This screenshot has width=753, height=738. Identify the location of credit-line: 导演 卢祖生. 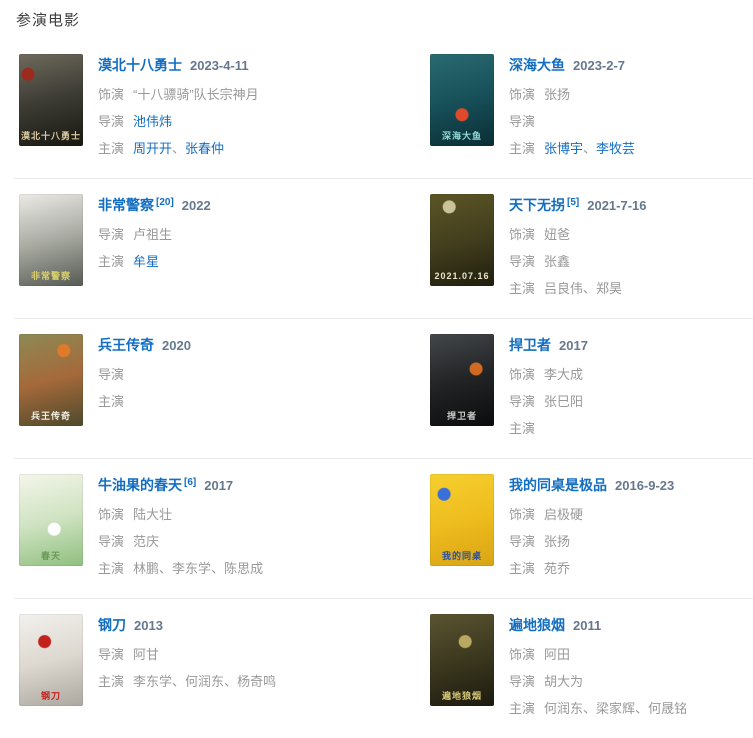
(154, 234).